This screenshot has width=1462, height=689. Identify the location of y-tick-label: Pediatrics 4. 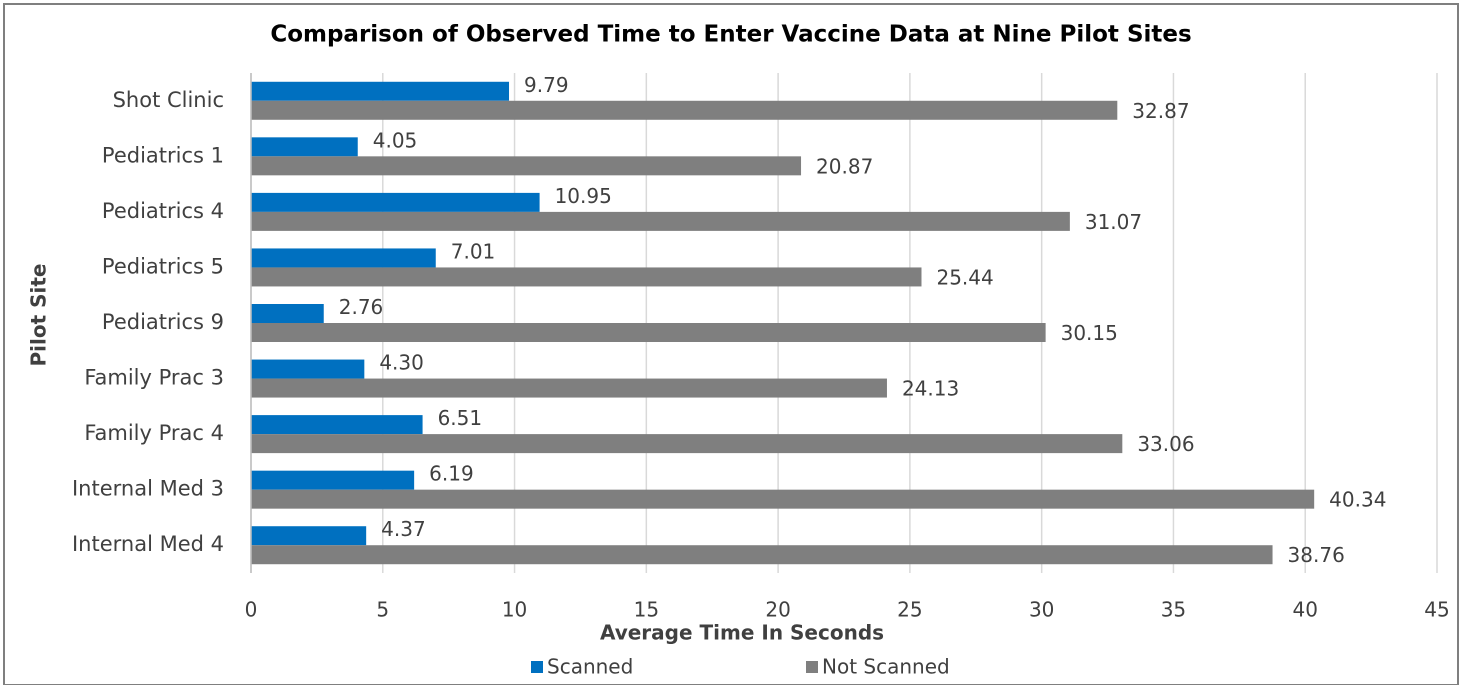
(163, 211).